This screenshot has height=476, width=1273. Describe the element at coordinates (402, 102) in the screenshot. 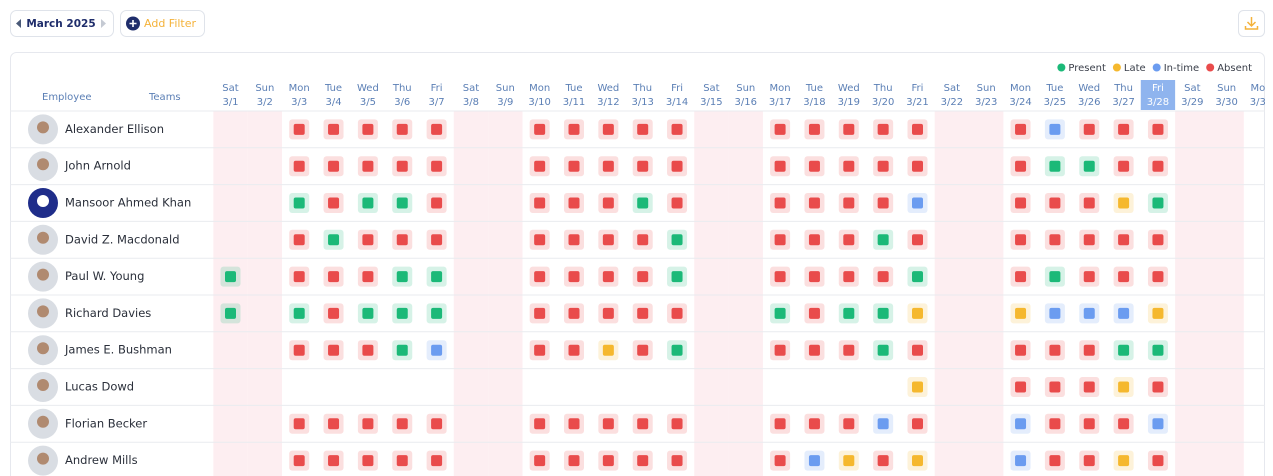

I see `day-date: 3/6` at that location.